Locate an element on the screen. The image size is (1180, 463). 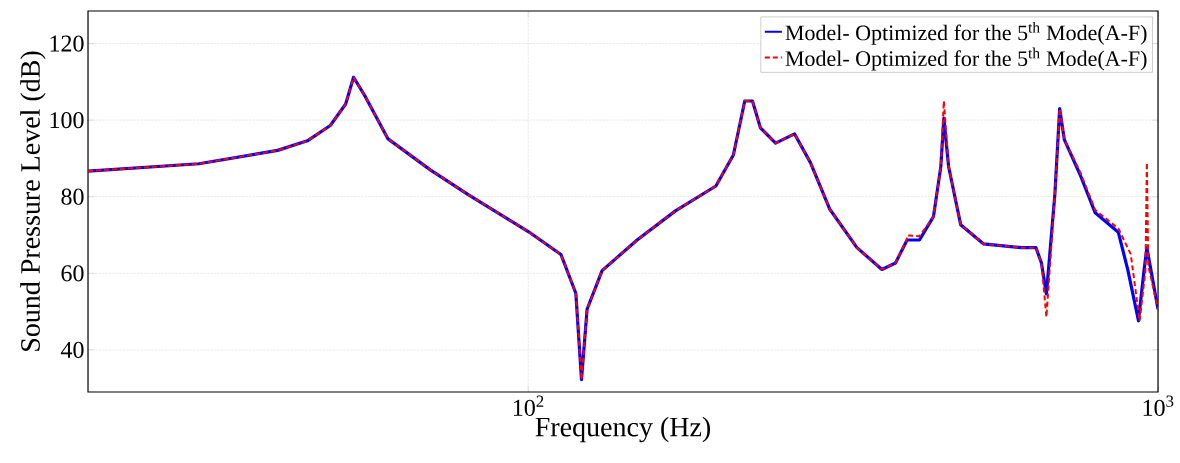
y-tick-label: 40 is located at coordinates (72, 349).